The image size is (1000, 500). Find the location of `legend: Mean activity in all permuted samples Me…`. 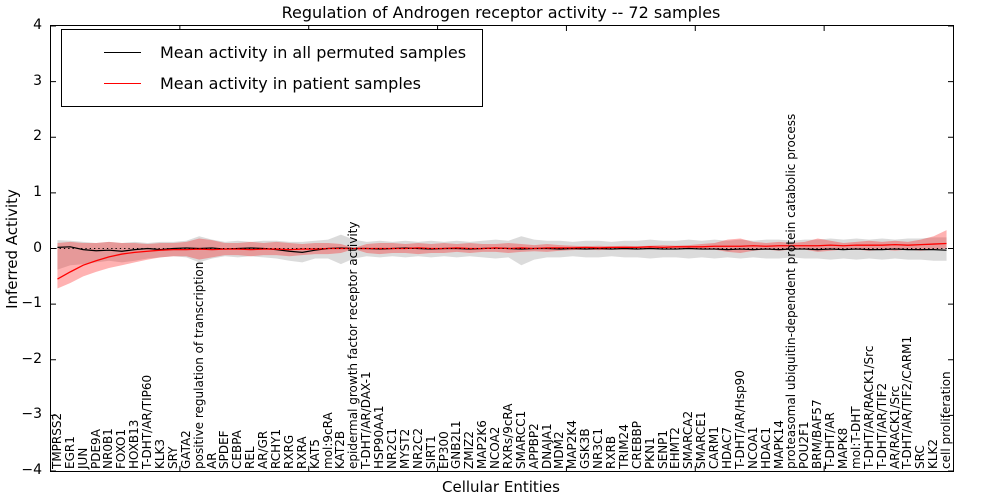

legend: Mean activity in all permuted samples Me… is located at coordinates (272, 68).